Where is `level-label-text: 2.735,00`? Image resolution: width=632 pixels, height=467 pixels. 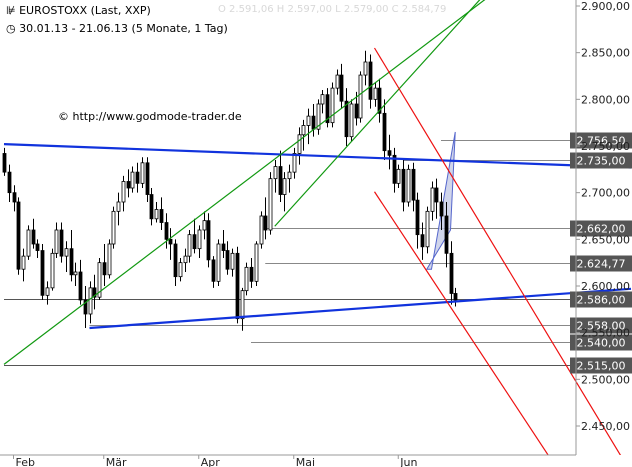
level-label-text: 2.735,00 is located at coordinates (601, 161).